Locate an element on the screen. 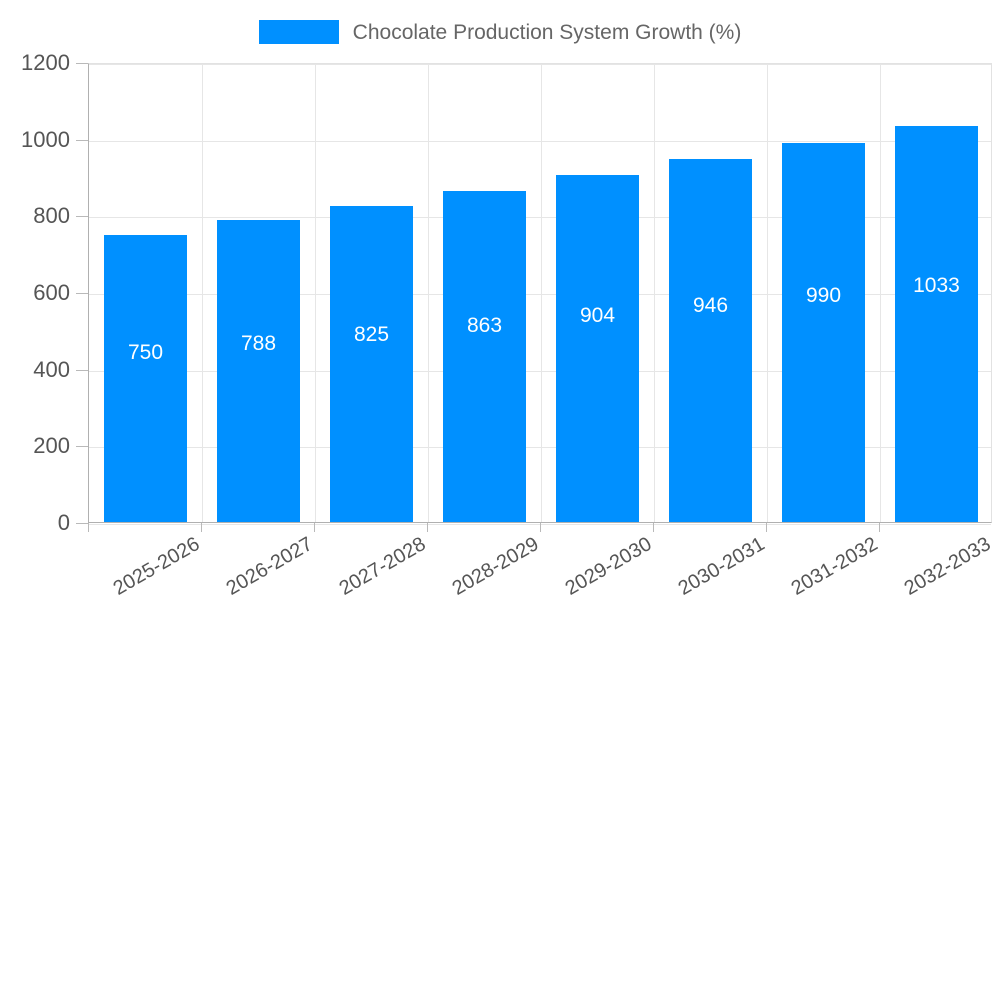 This screenshot has height=1001, width=1000. y-axis-tick-label: 400 is located at coordinates (51, 369).